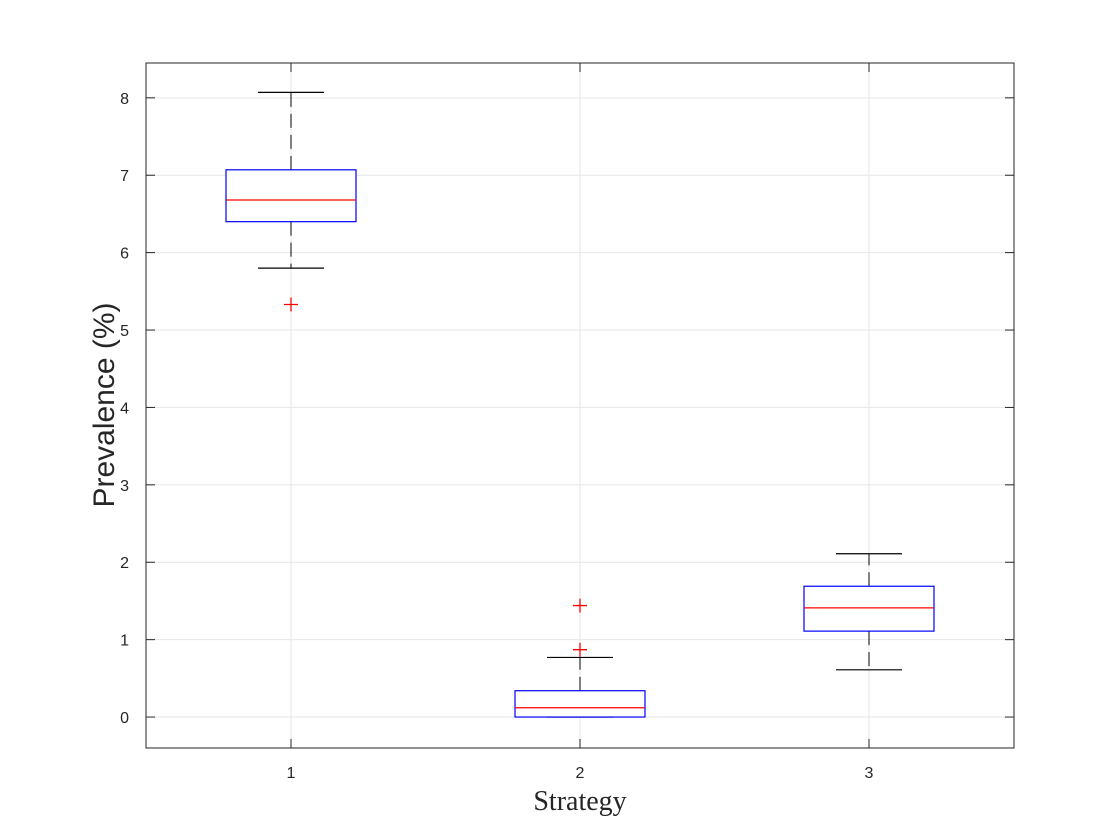 The height and width of the screenshot is (840, 1120). Describe the element at coordinates (124, 99) in the screenshot. I see `y-tick-label: 8` at that location.